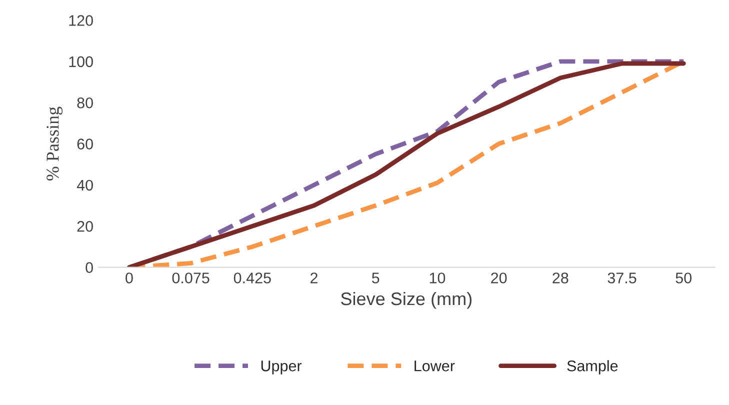 The image size is (729, 405). What do you see at coordinates (85, 226) in the screenshot?
I see `y-tick-label: 20` at bounding box center [85, 226].